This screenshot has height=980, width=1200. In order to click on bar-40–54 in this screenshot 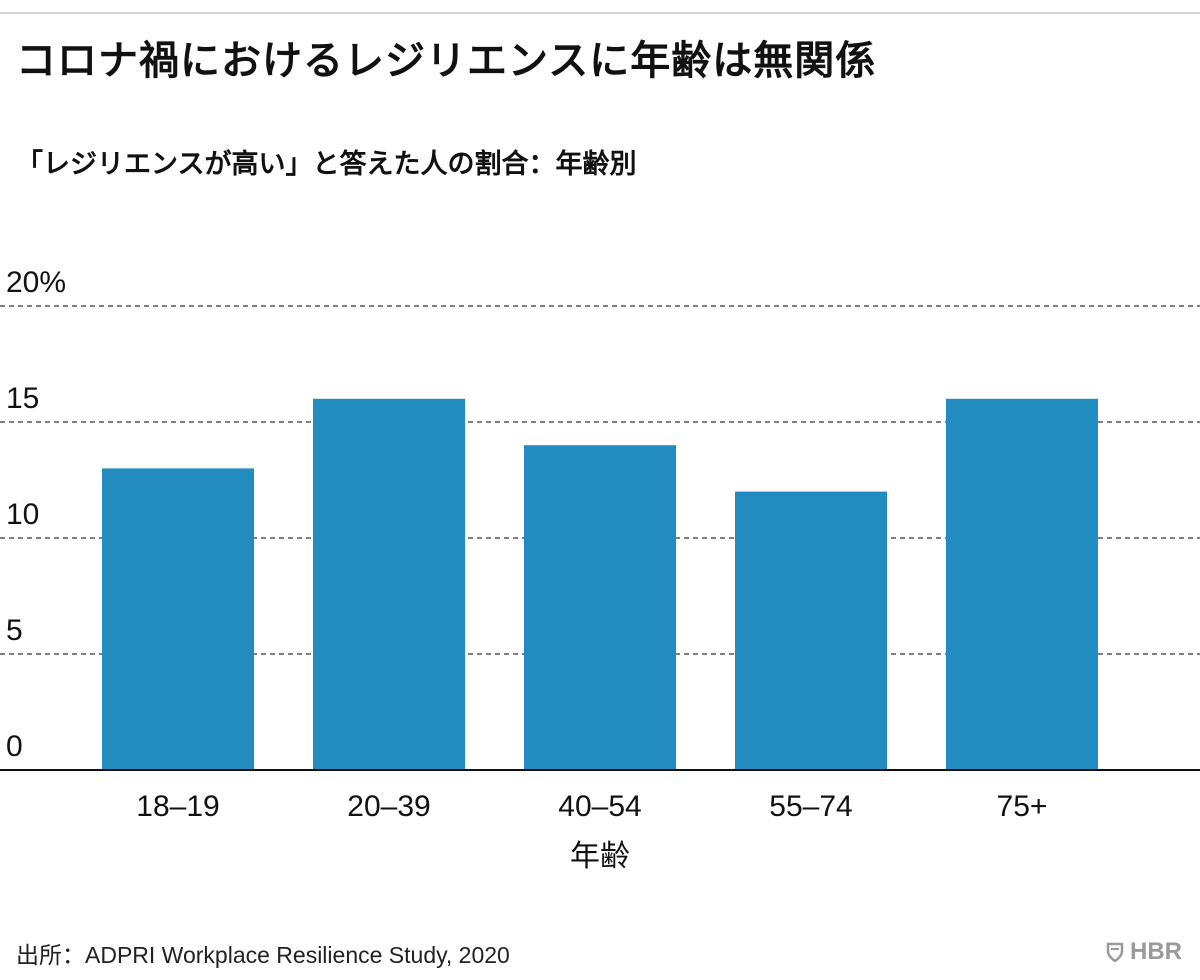, I will do `click(600, 607)`.